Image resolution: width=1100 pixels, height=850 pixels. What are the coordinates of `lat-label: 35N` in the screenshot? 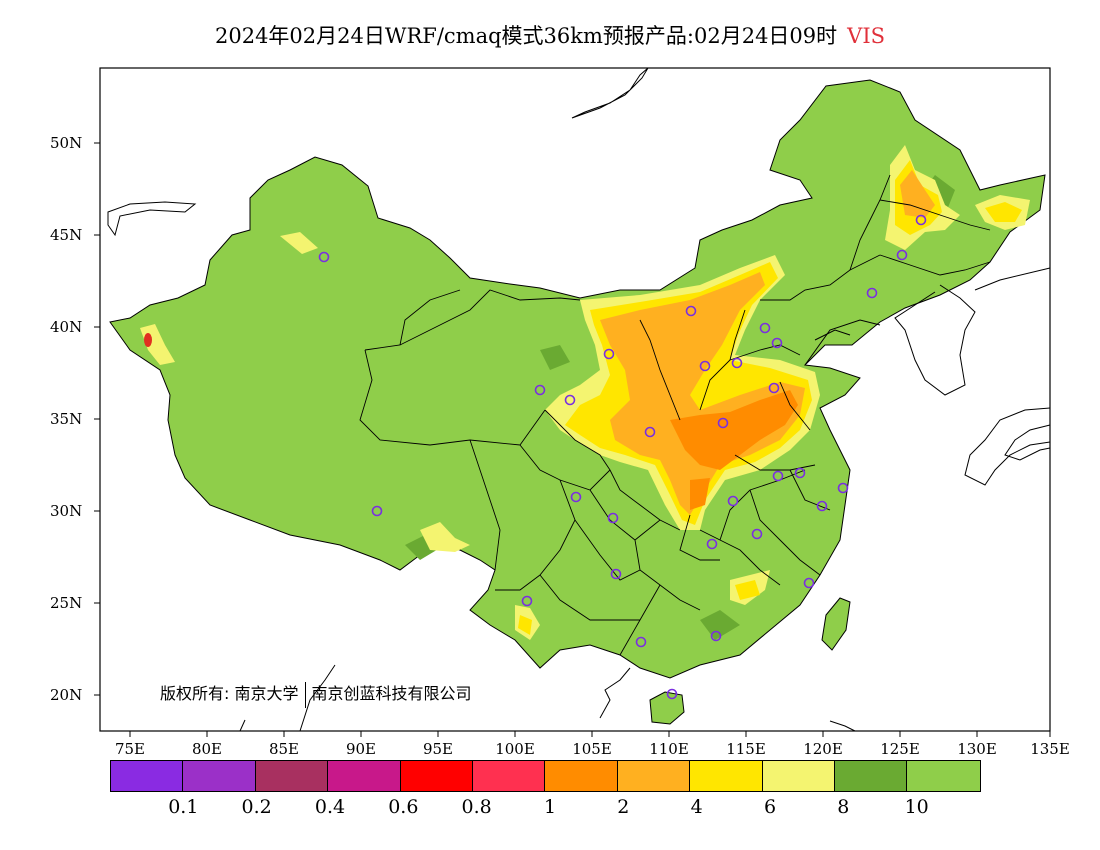 It's located at (66, 419).